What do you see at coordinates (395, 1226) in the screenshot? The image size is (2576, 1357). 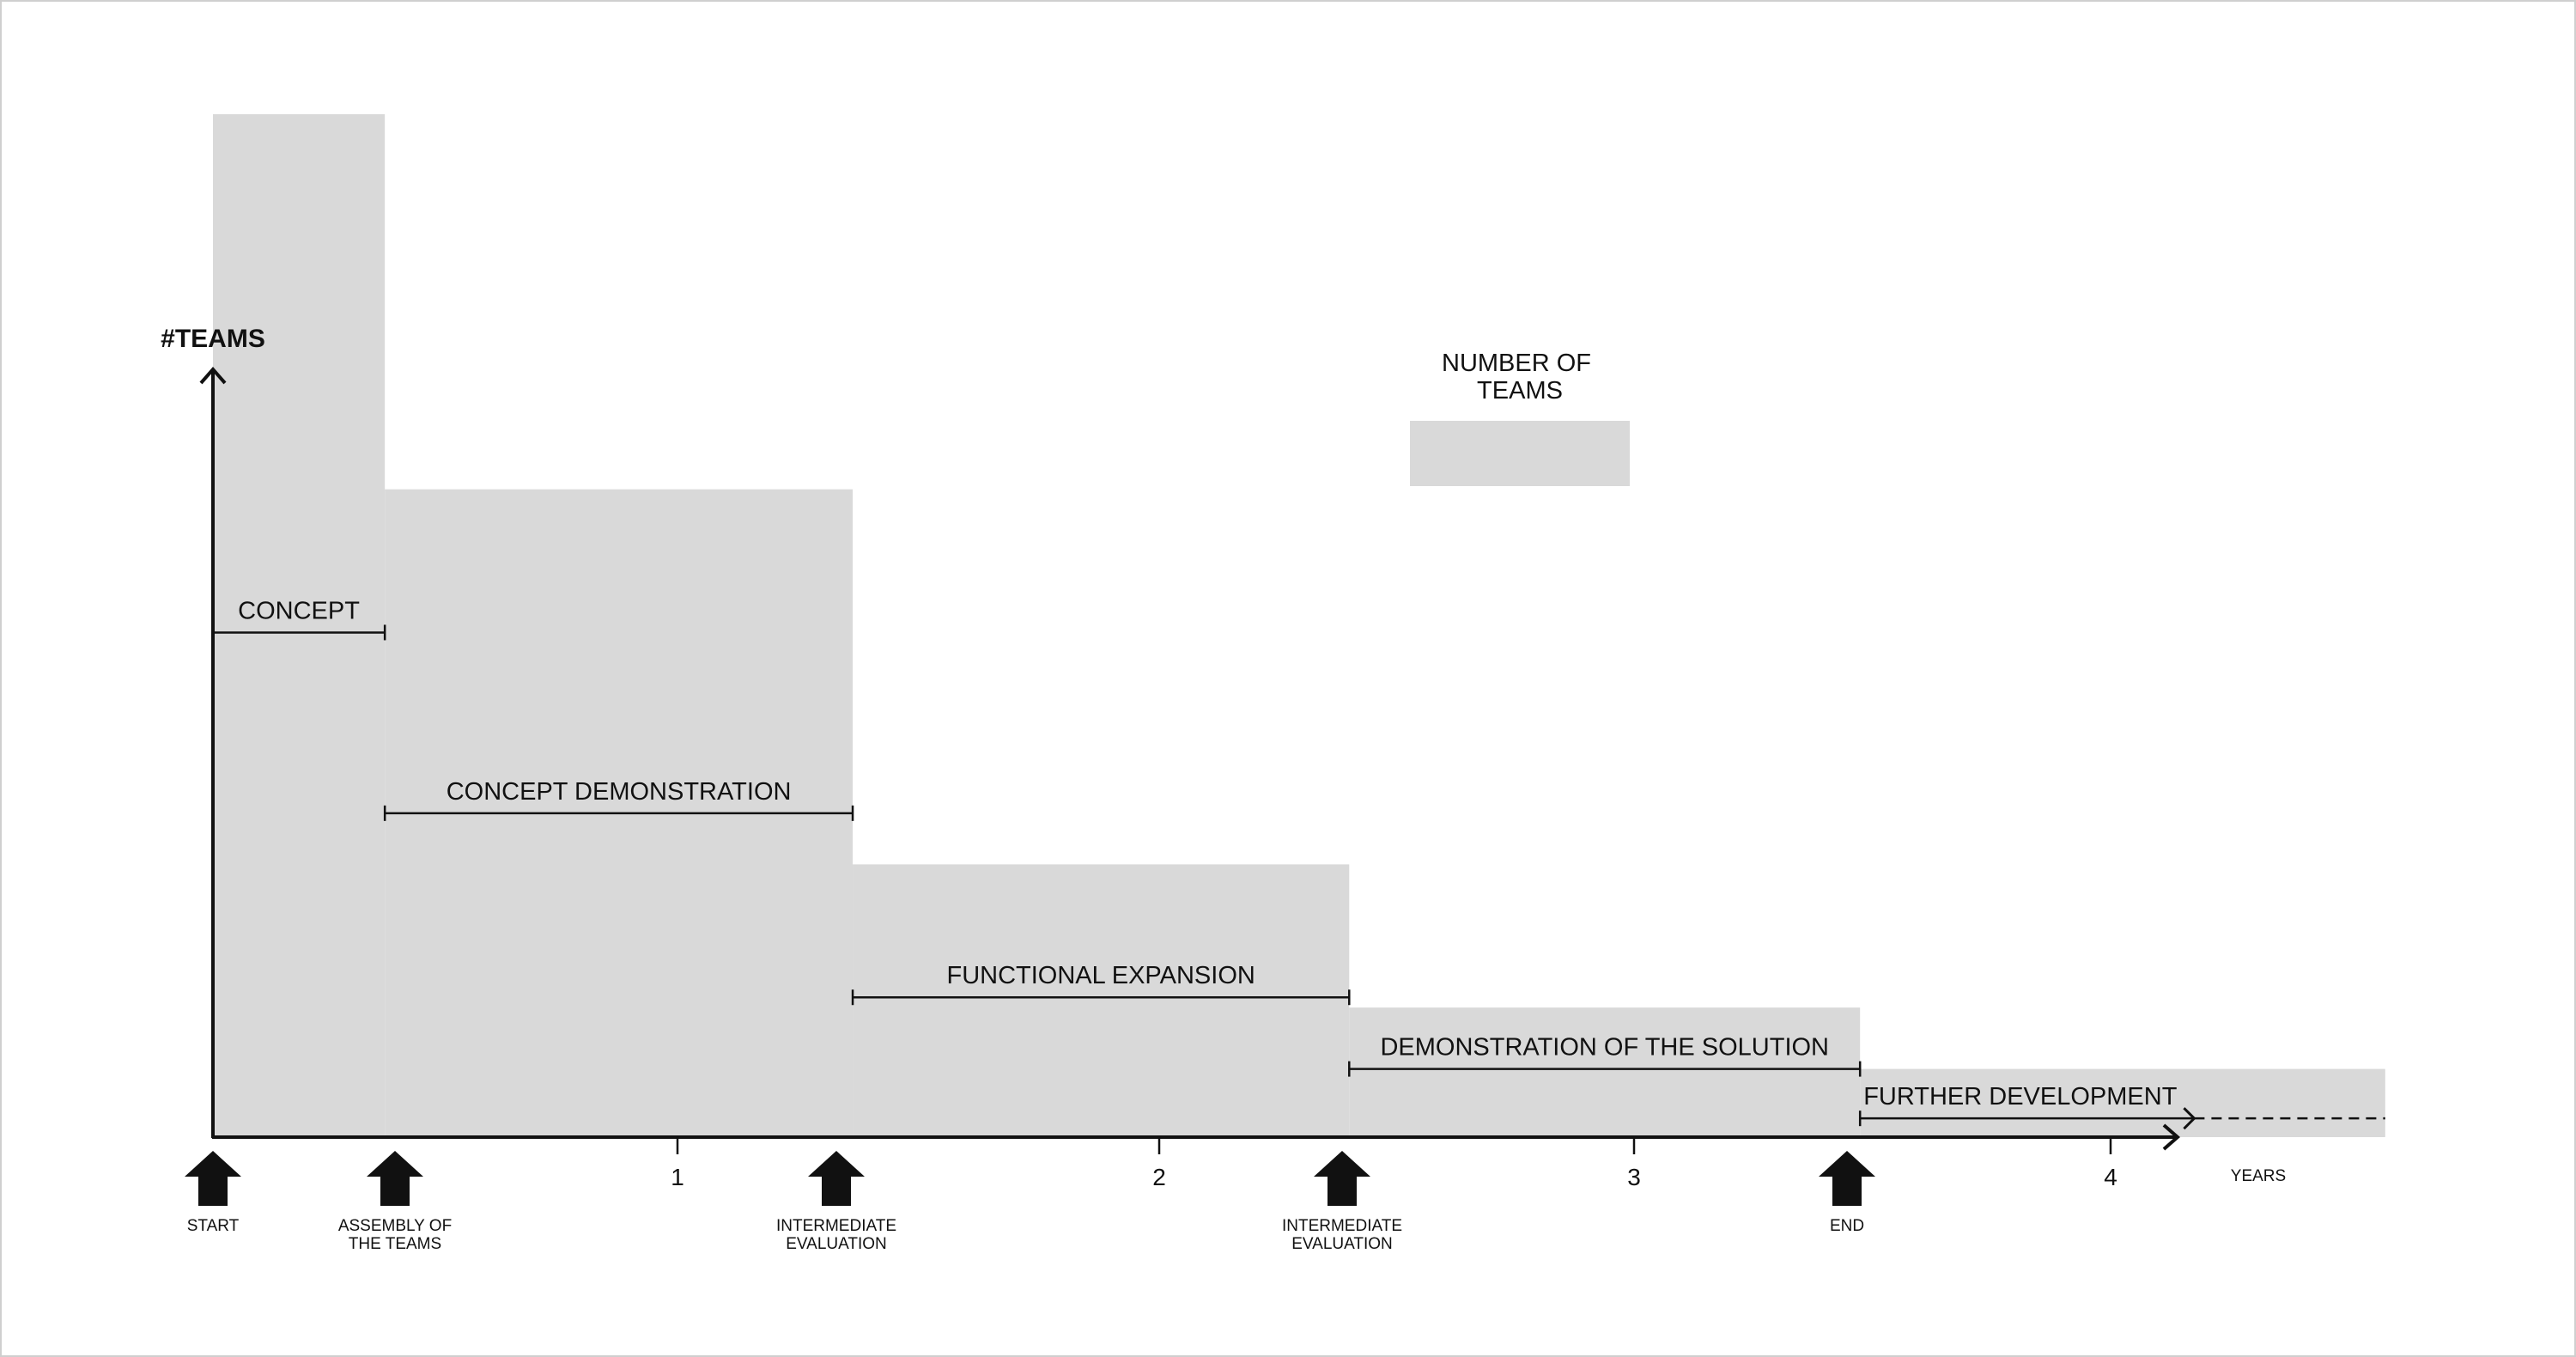 I see `milestone-label: ASSEMBLY OF` at bounding box center [395, 1226].